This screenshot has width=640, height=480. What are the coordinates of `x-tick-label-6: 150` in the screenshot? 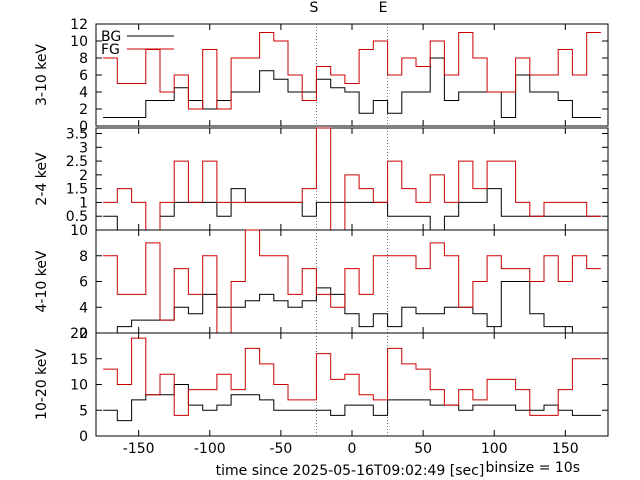 It's located at (565, 449).